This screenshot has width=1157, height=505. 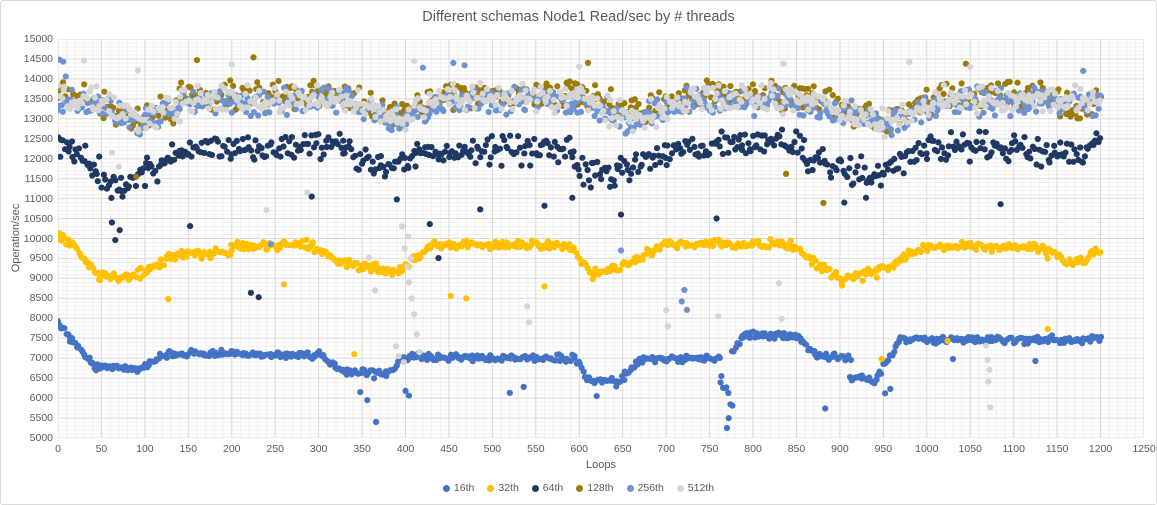 What do you see at coordinates (405, 449) in the screenshot?
I see `x-tick-label: 400` at bounding box center [405, 449].